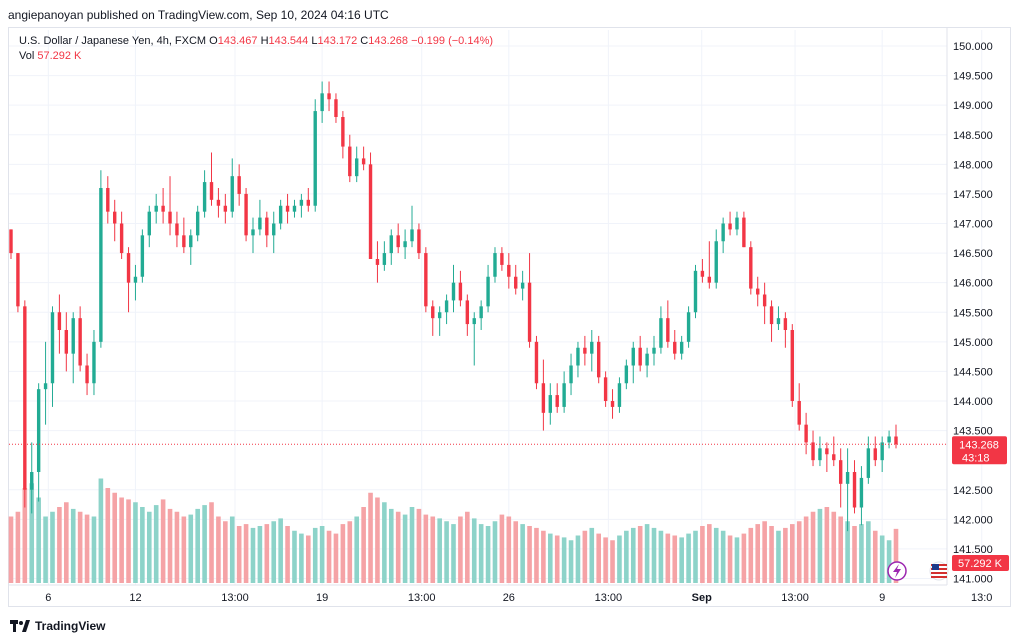  I want to click on volume-bars, so click(453, 530).